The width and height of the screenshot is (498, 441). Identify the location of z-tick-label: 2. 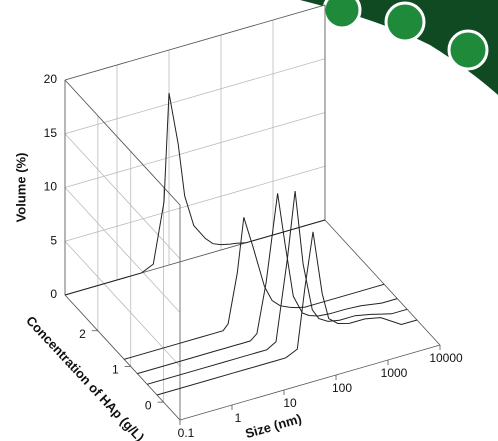
(82, 334).